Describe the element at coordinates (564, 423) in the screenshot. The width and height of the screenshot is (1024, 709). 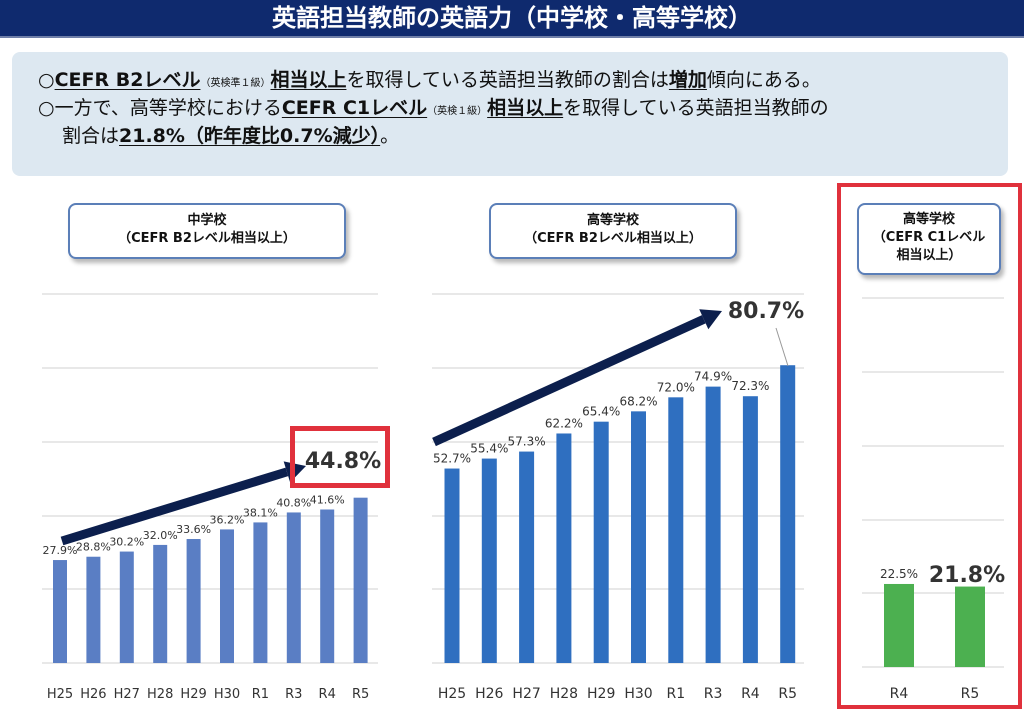
I see `data-label: 62.2%` at that location.